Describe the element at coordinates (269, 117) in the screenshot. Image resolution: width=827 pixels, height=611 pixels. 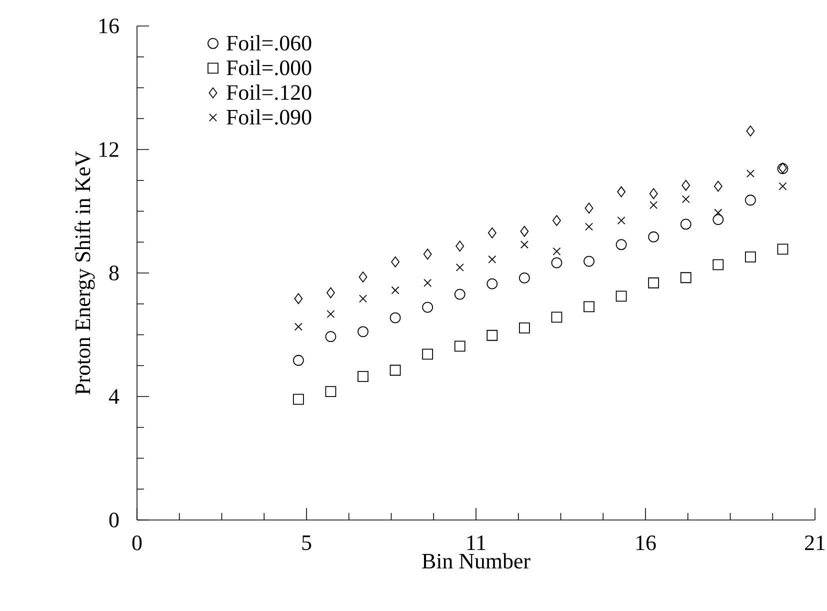
I see `legend-label: Foil=.090` at that location.